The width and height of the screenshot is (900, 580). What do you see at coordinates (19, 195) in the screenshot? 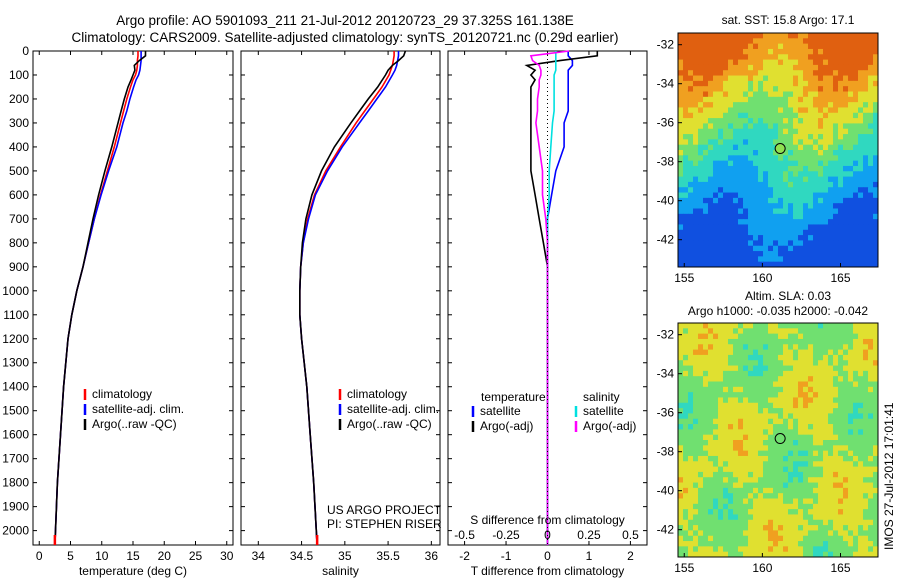
I see `depth-tick-label: 600` at bounding box center [19, 195].